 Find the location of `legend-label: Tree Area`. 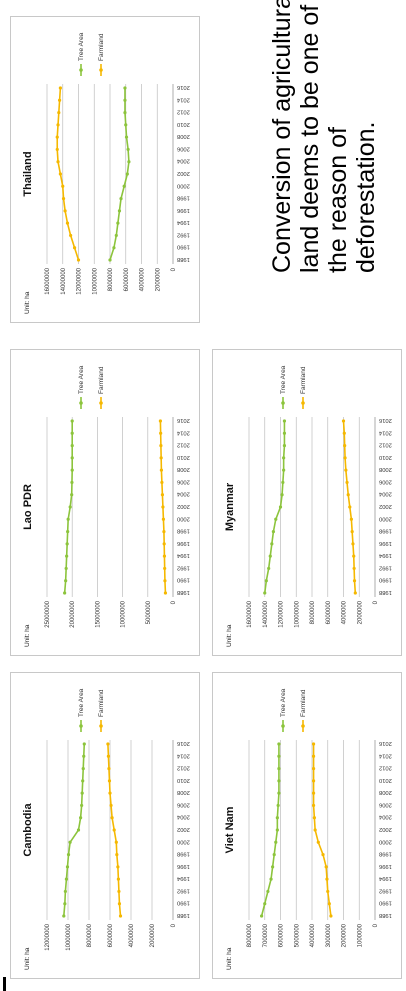

legend-label: Tree Area is located at coordinates (283, 702).